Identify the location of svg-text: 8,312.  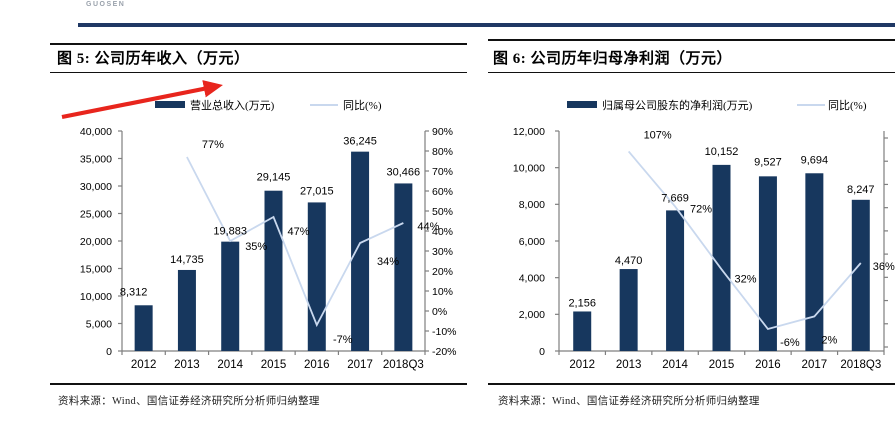
(134, 292).